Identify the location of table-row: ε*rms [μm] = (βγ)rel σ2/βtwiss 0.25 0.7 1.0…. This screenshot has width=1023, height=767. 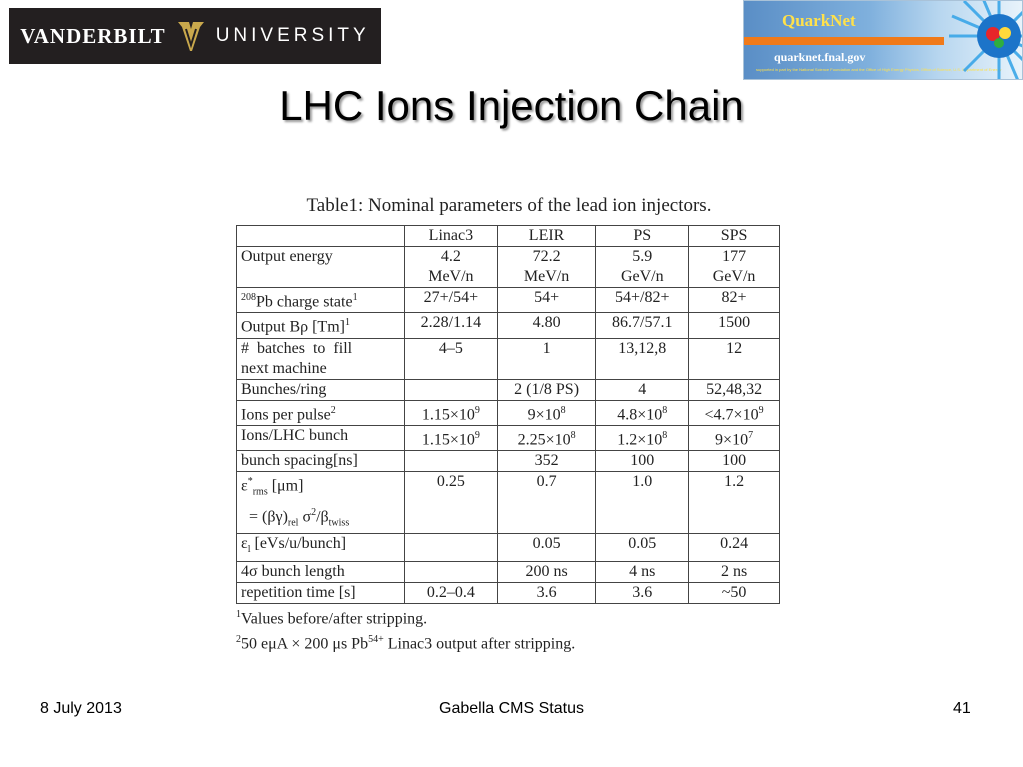
(507, 503).